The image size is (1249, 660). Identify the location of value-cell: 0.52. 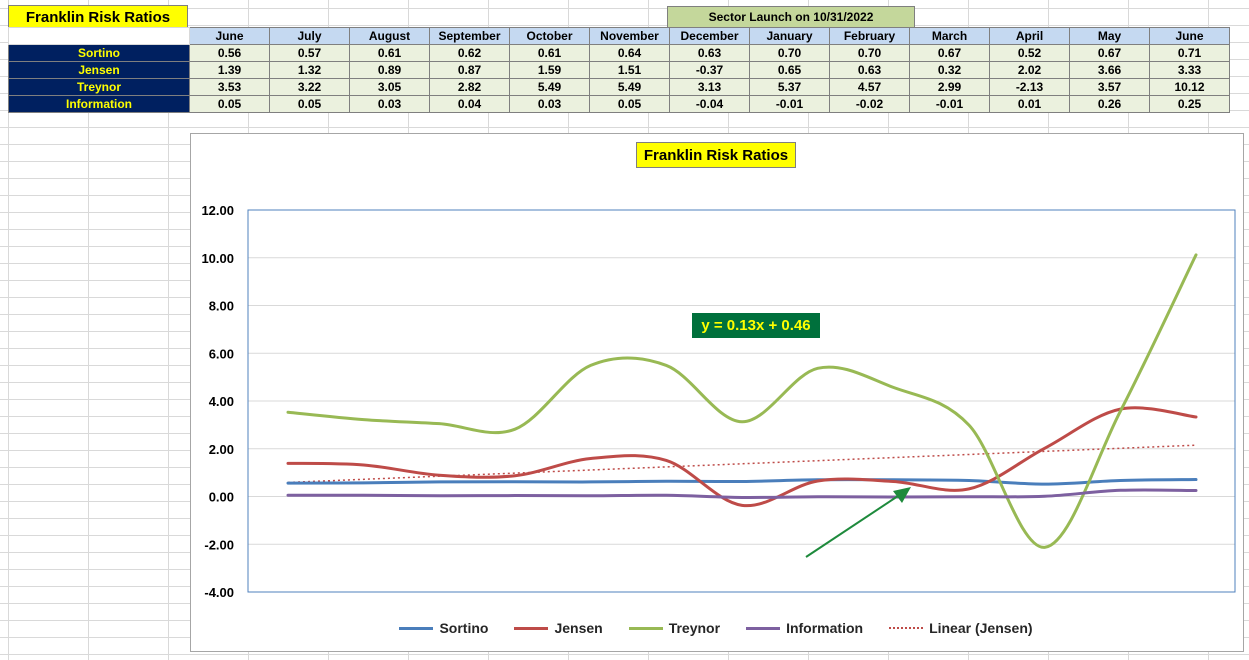
(1029, 53).